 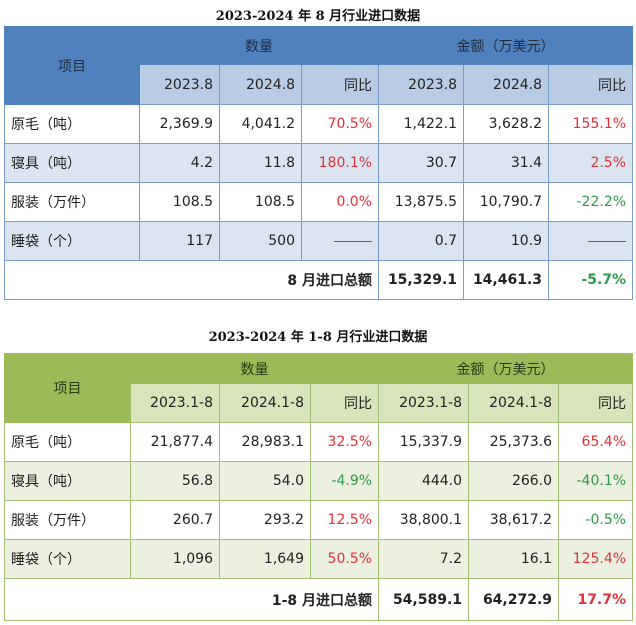 What do you see at coordinates (260, 124) in the screenshot?
I see `q2-cell: 4,041.2` at bounding box center [260, 124].